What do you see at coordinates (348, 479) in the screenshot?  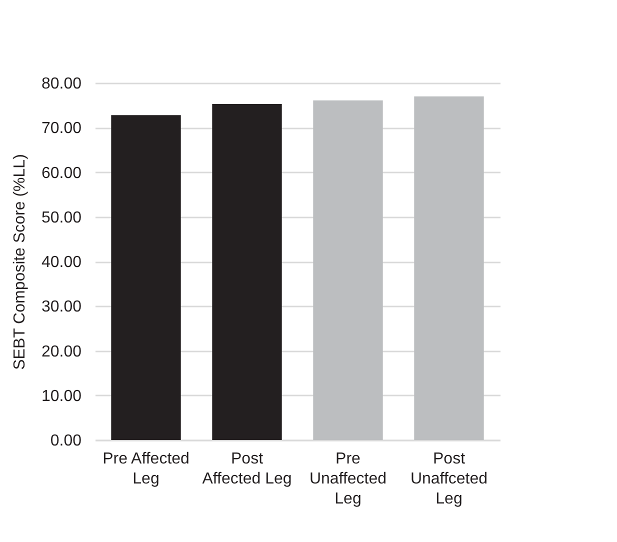 I see `x-tick-label: Pre Unaffected Leg` at bounding box center [348, 479].